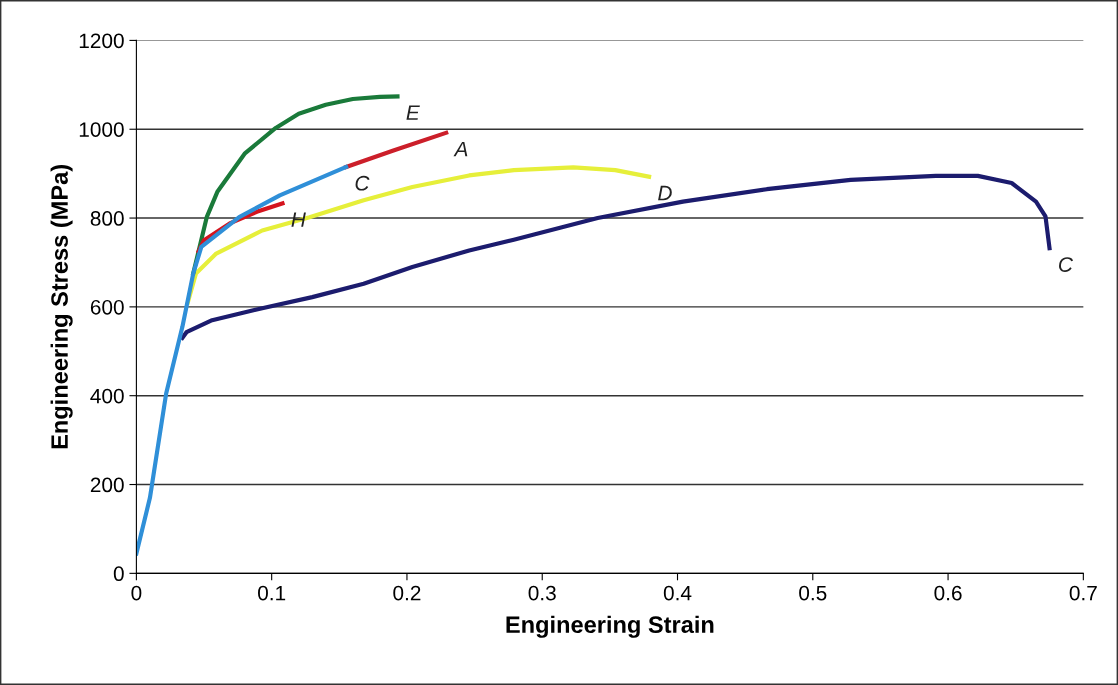 The width and height of the screenshot is (1118, 685). What do you see at coordinates (460, 149) in the screenshot?
I see `series-label: A` at bounding box center [460, 149].